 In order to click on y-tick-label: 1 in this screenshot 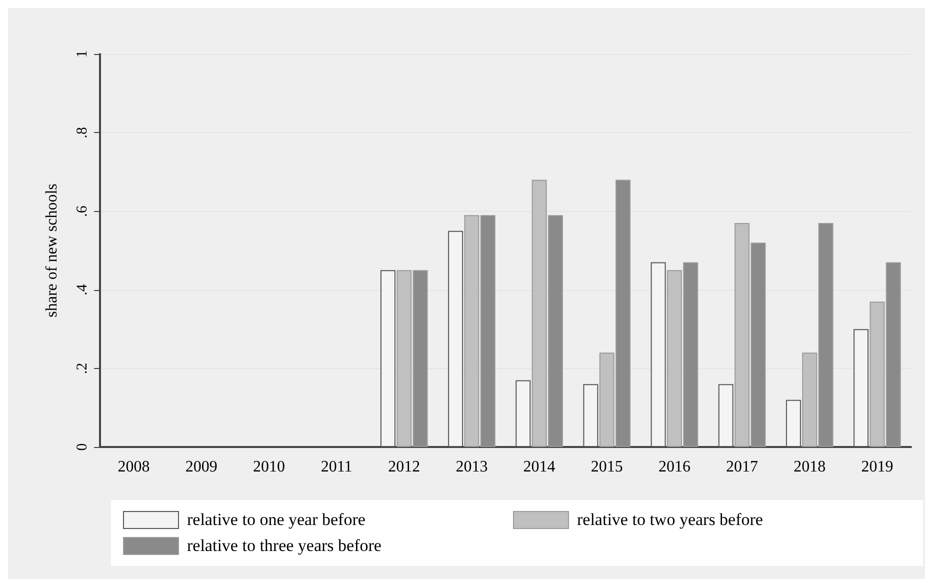, I will do `click(82, 54)`.